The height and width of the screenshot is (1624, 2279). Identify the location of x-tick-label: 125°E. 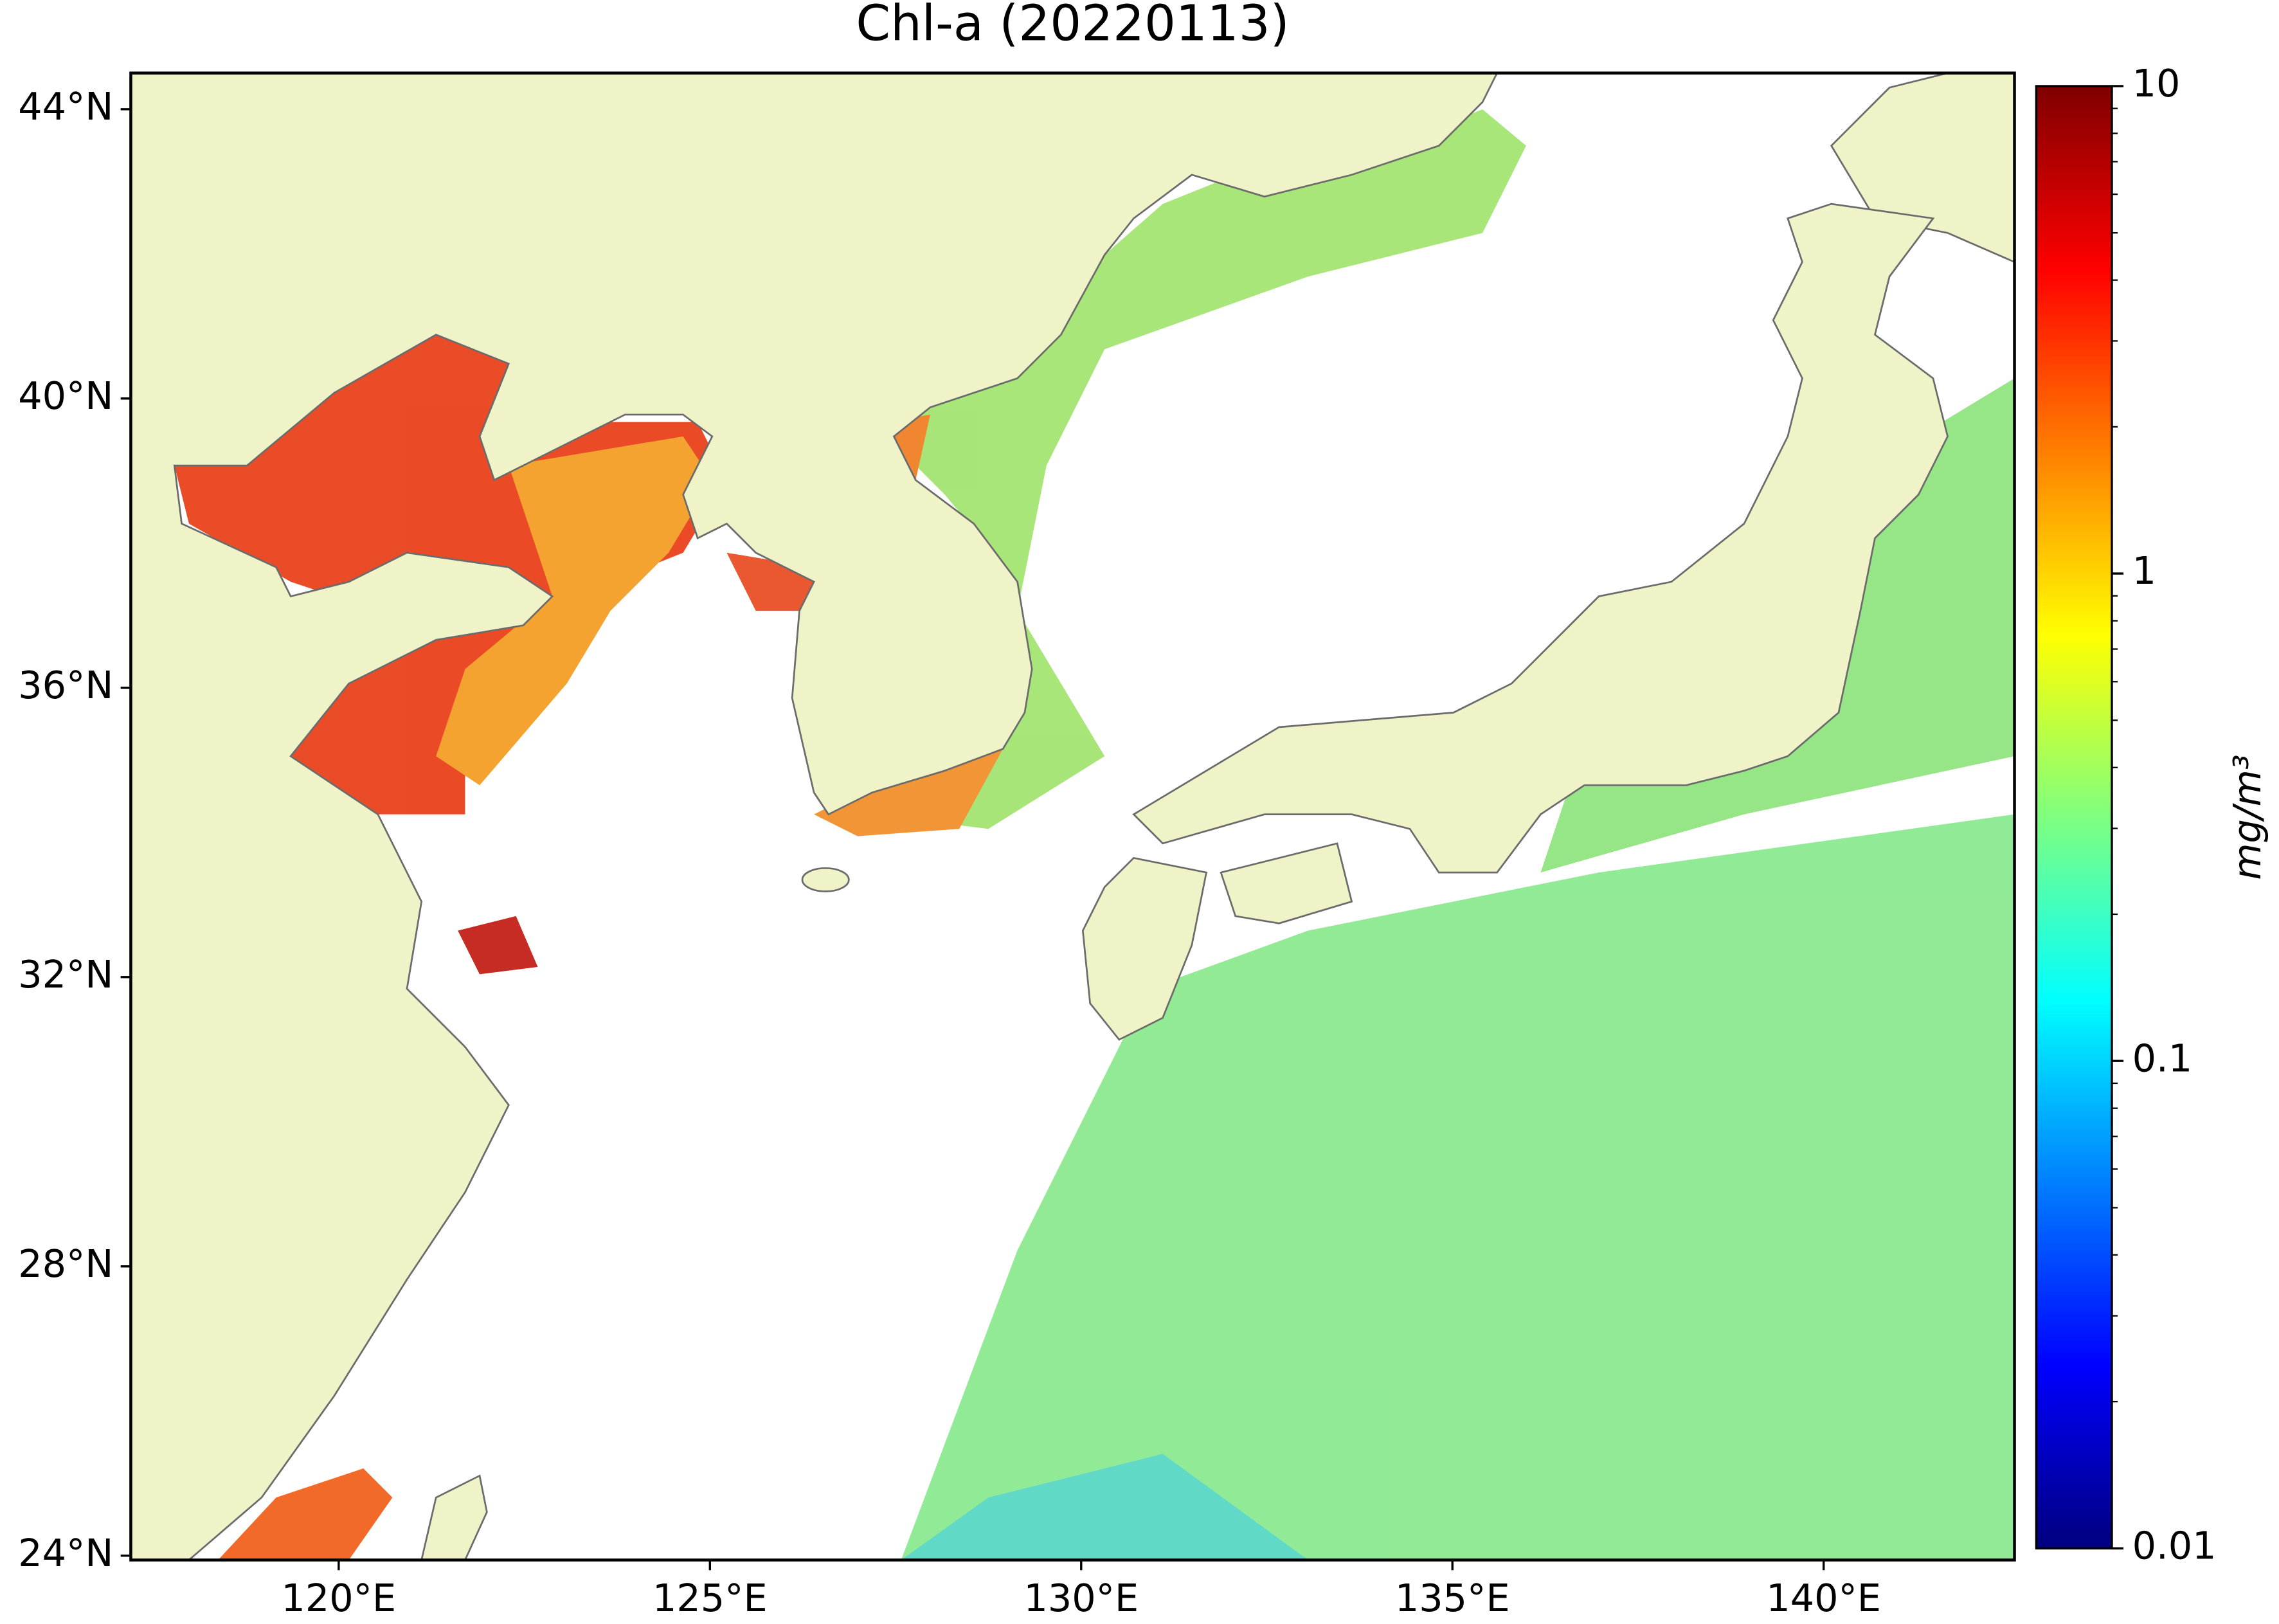
(710, 1598).